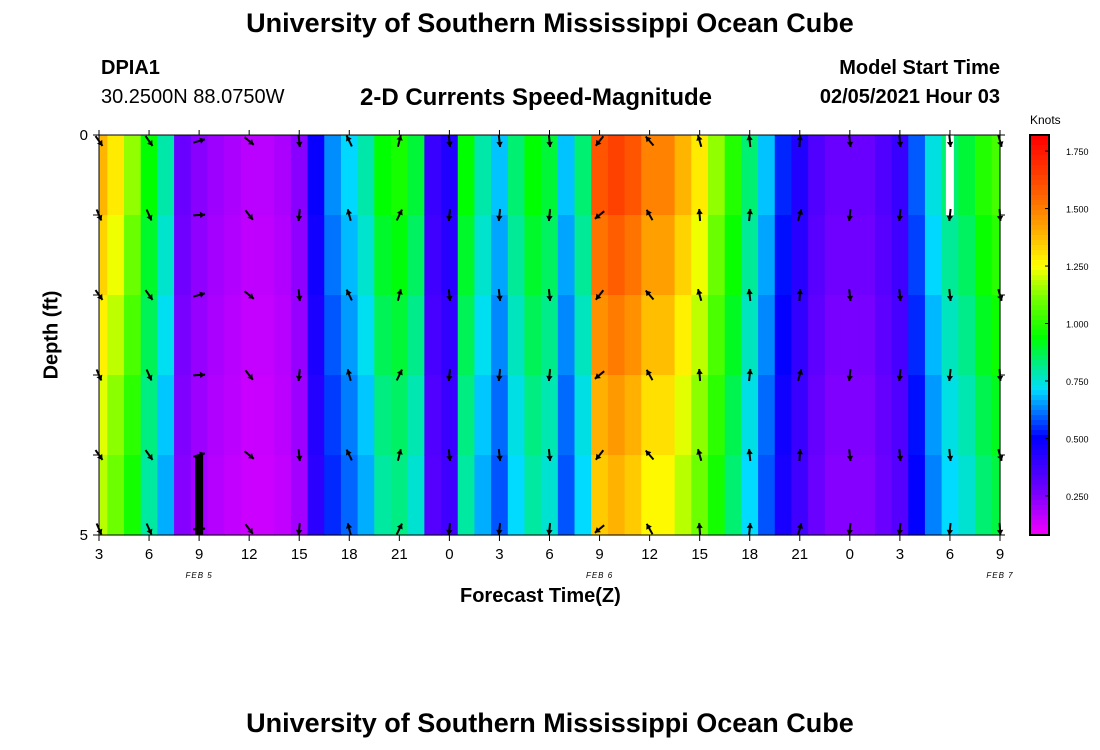 The height and width of the screenshot is (750, 1100). What do you see at coordinates (299, 554) in the screenshot?
I see `x-tick-label: 15` at bounding box center [299, 554].